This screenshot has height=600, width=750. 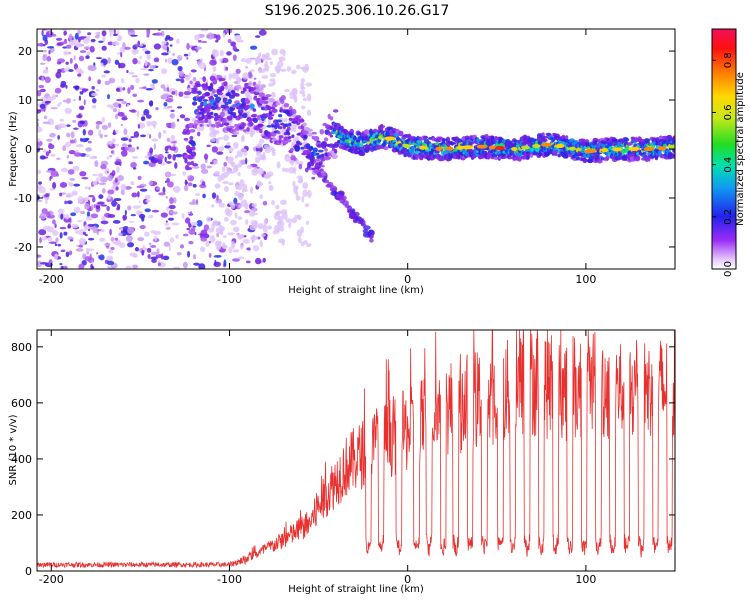 I want to click on spectrogram-ridge-peak, so click(x=439, y=148).